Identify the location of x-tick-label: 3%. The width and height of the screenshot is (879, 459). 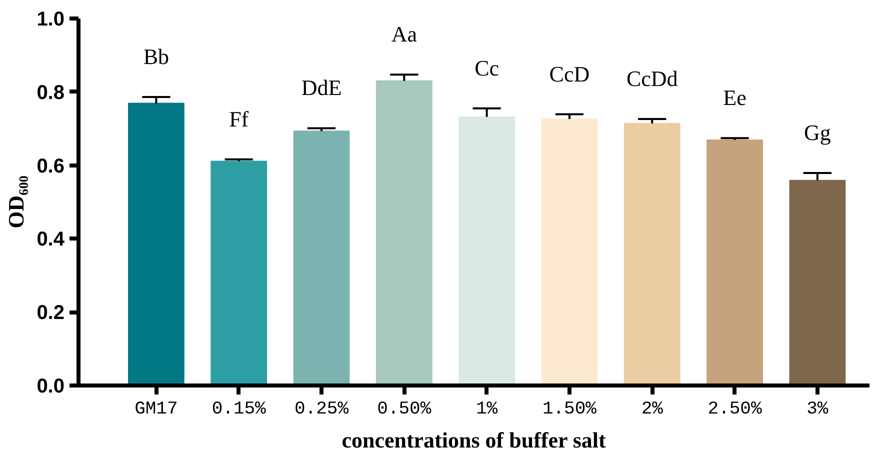
(817, 410).